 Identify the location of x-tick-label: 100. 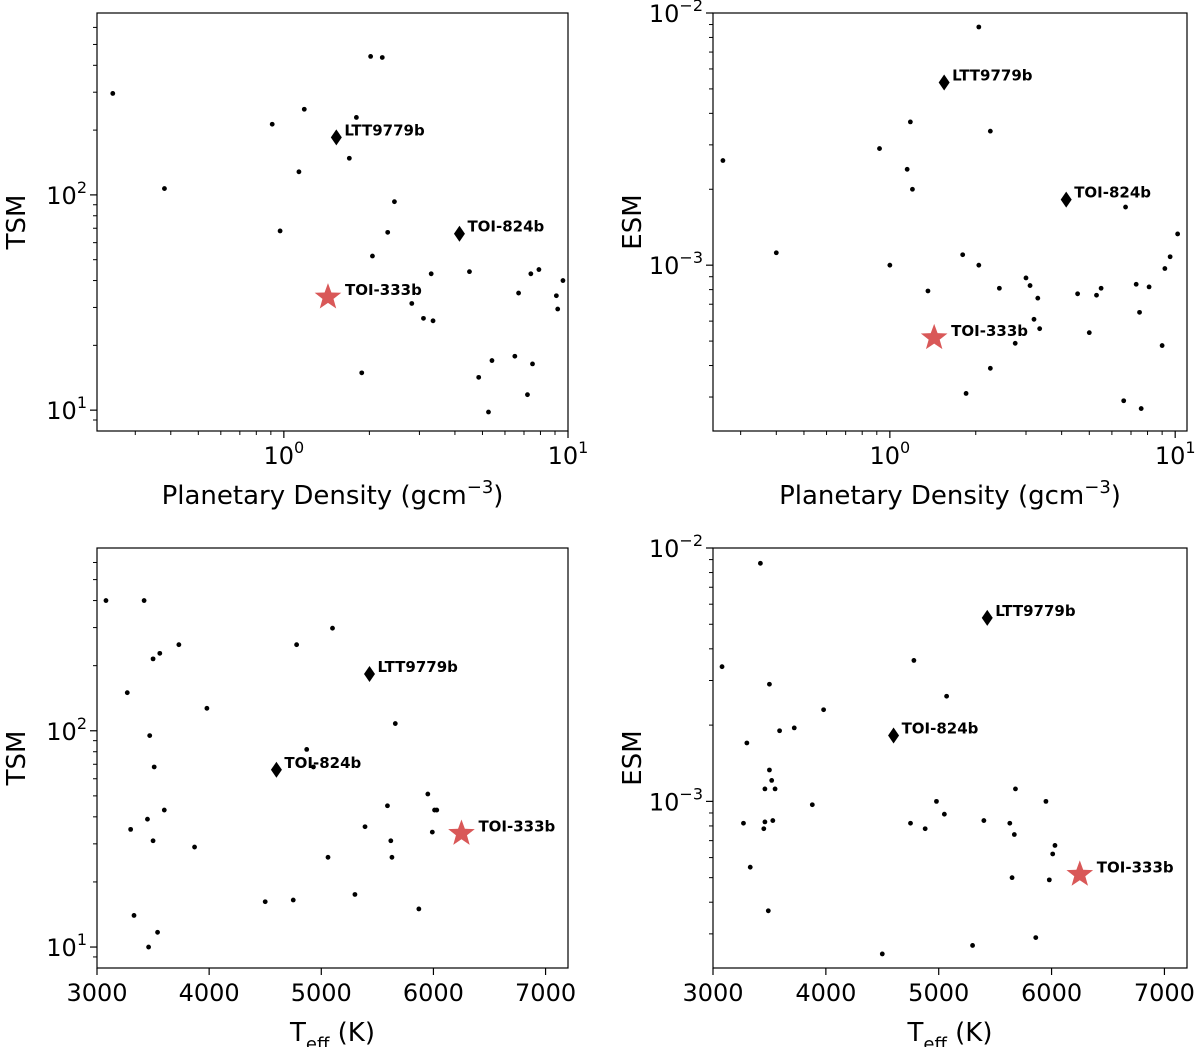
(283, 454).